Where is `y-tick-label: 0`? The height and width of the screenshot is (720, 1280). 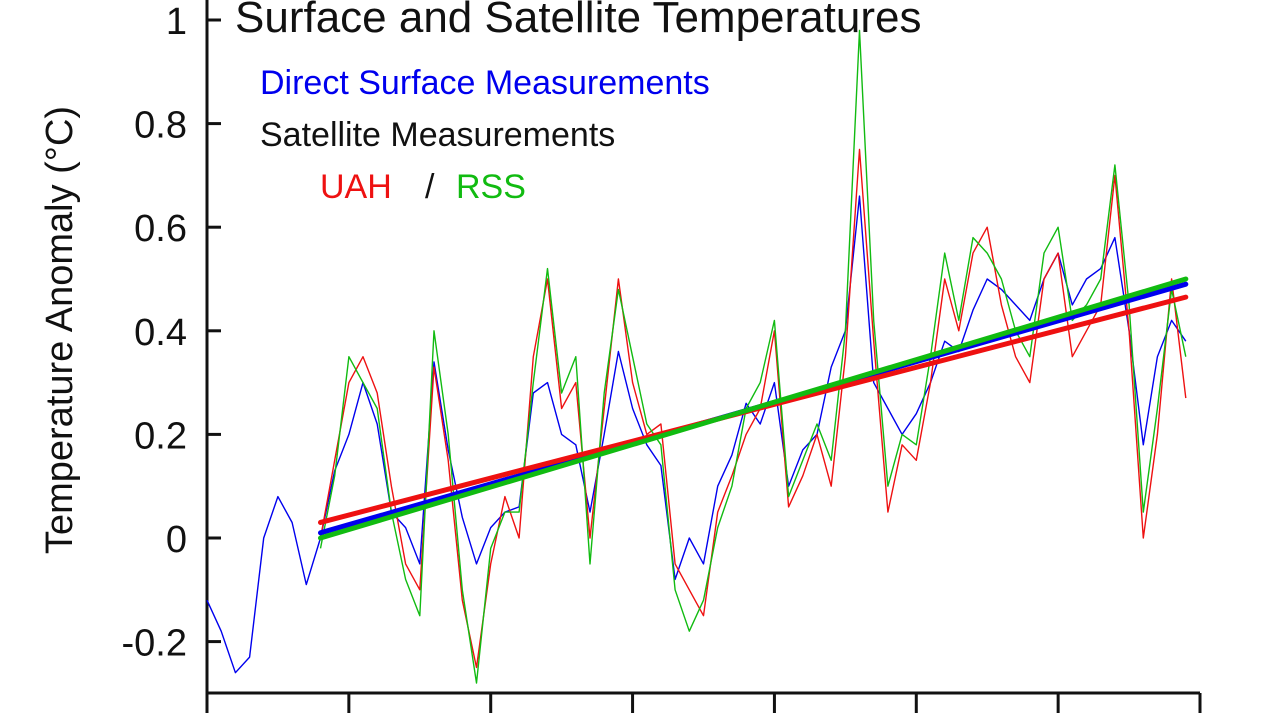
y-tick-label: 0 is located at coordinates (176, 540).